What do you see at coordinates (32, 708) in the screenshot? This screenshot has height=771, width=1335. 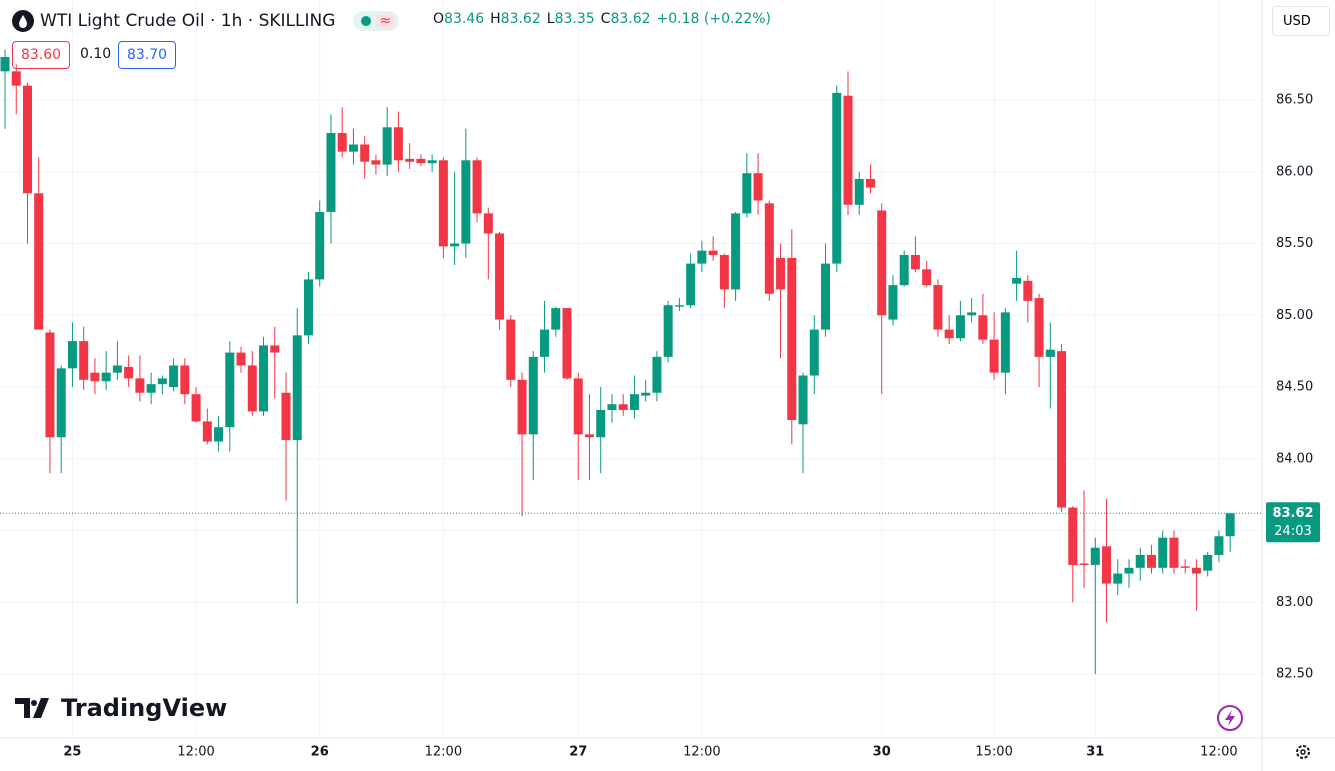 I see `logo-icon` at bounding box center [32, 708].